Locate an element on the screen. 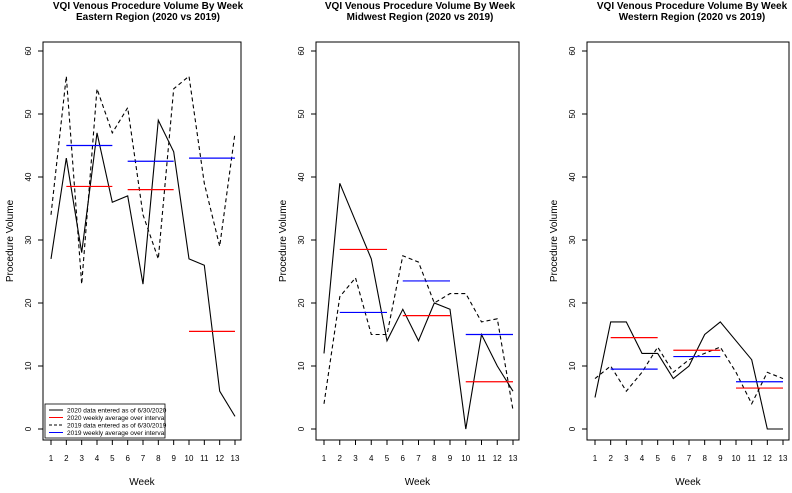  legend-label: 2020 data entered as of 6/30/2020 is located at coordinates (117, 410).